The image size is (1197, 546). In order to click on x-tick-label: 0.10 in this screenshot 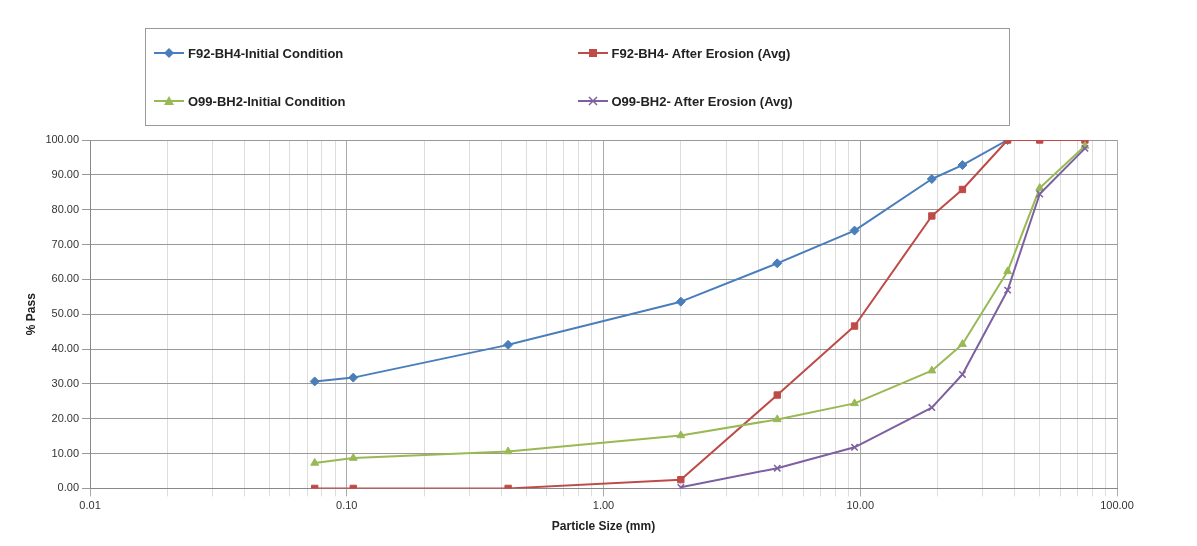, I will do `click(347, 505)`.